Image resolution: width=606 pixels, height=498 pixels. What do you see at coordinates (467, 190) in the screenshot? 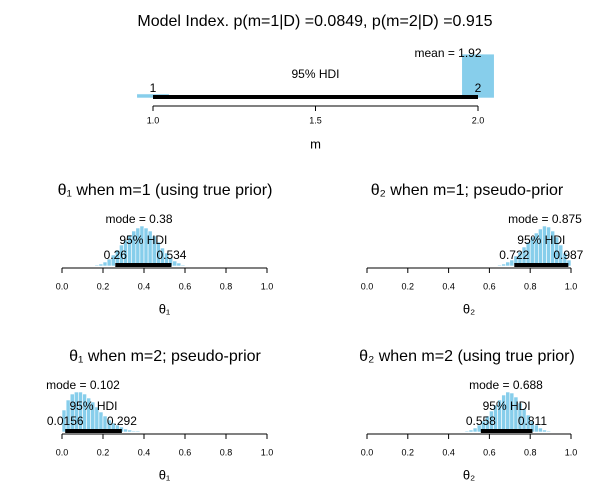
I see `chart-title: θ₂ when m=1; pseudo-prior` at bounding box center [467, 190].